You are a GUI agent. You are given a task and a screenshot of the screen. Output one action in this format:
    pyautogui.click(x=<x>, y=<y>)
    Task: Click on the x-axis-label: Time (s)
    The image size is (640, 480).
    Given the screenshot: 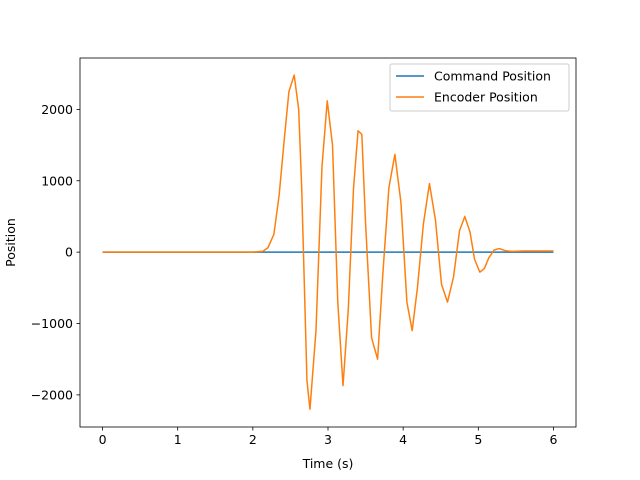 What is the action you would take?
    pyautogui.click(x=328, y=463)
    